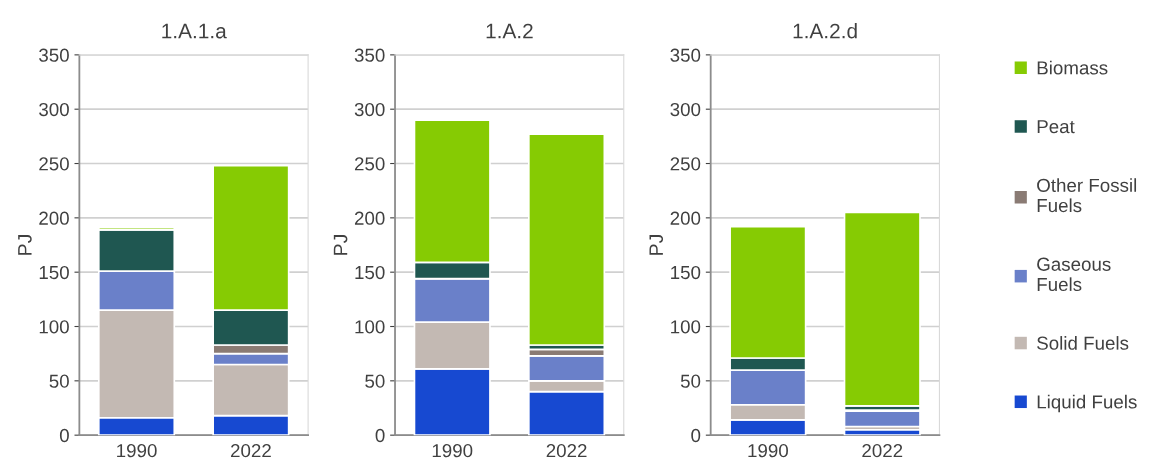 This screenshot has width=1167, height=473. I want to click on chart-title: 1.A.2, so click(509, 31).